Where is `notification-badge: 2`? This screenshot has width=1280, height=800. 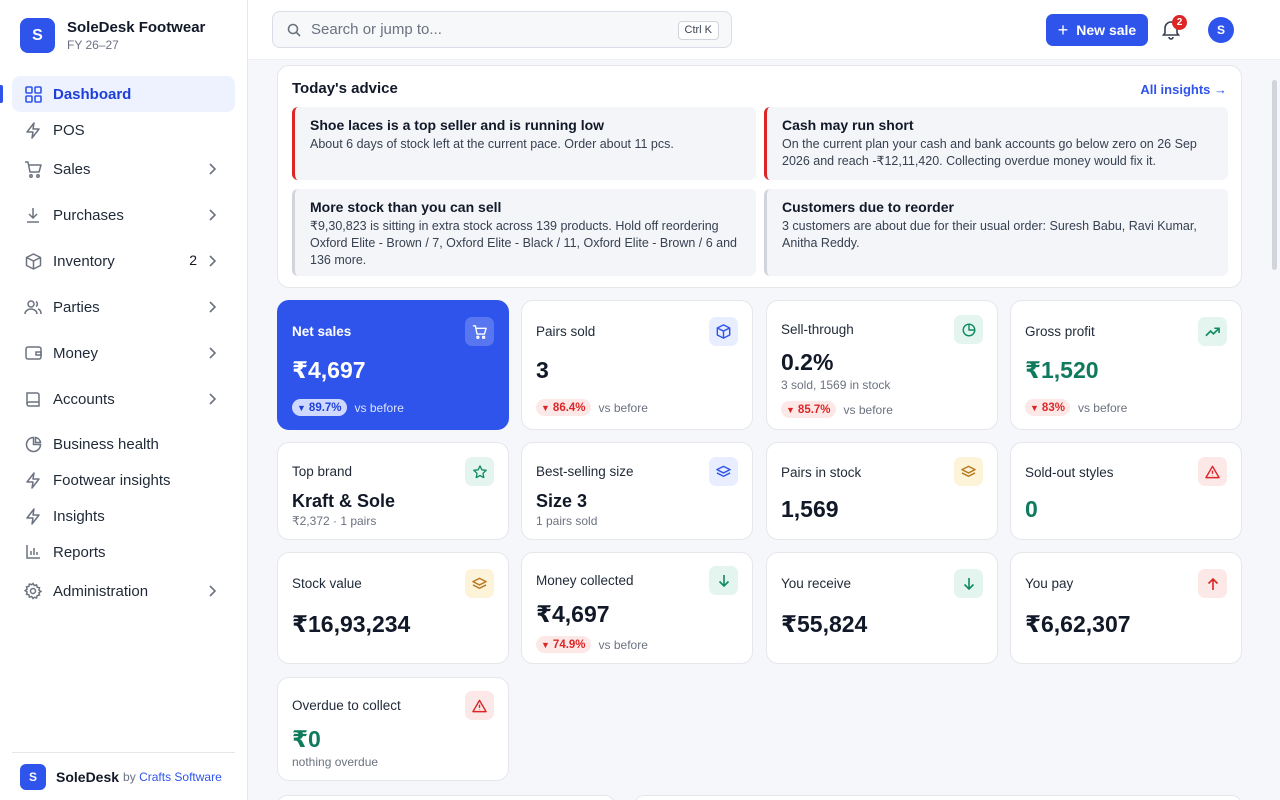 notification-badge: 2 is located at coordinates (1179, 22).